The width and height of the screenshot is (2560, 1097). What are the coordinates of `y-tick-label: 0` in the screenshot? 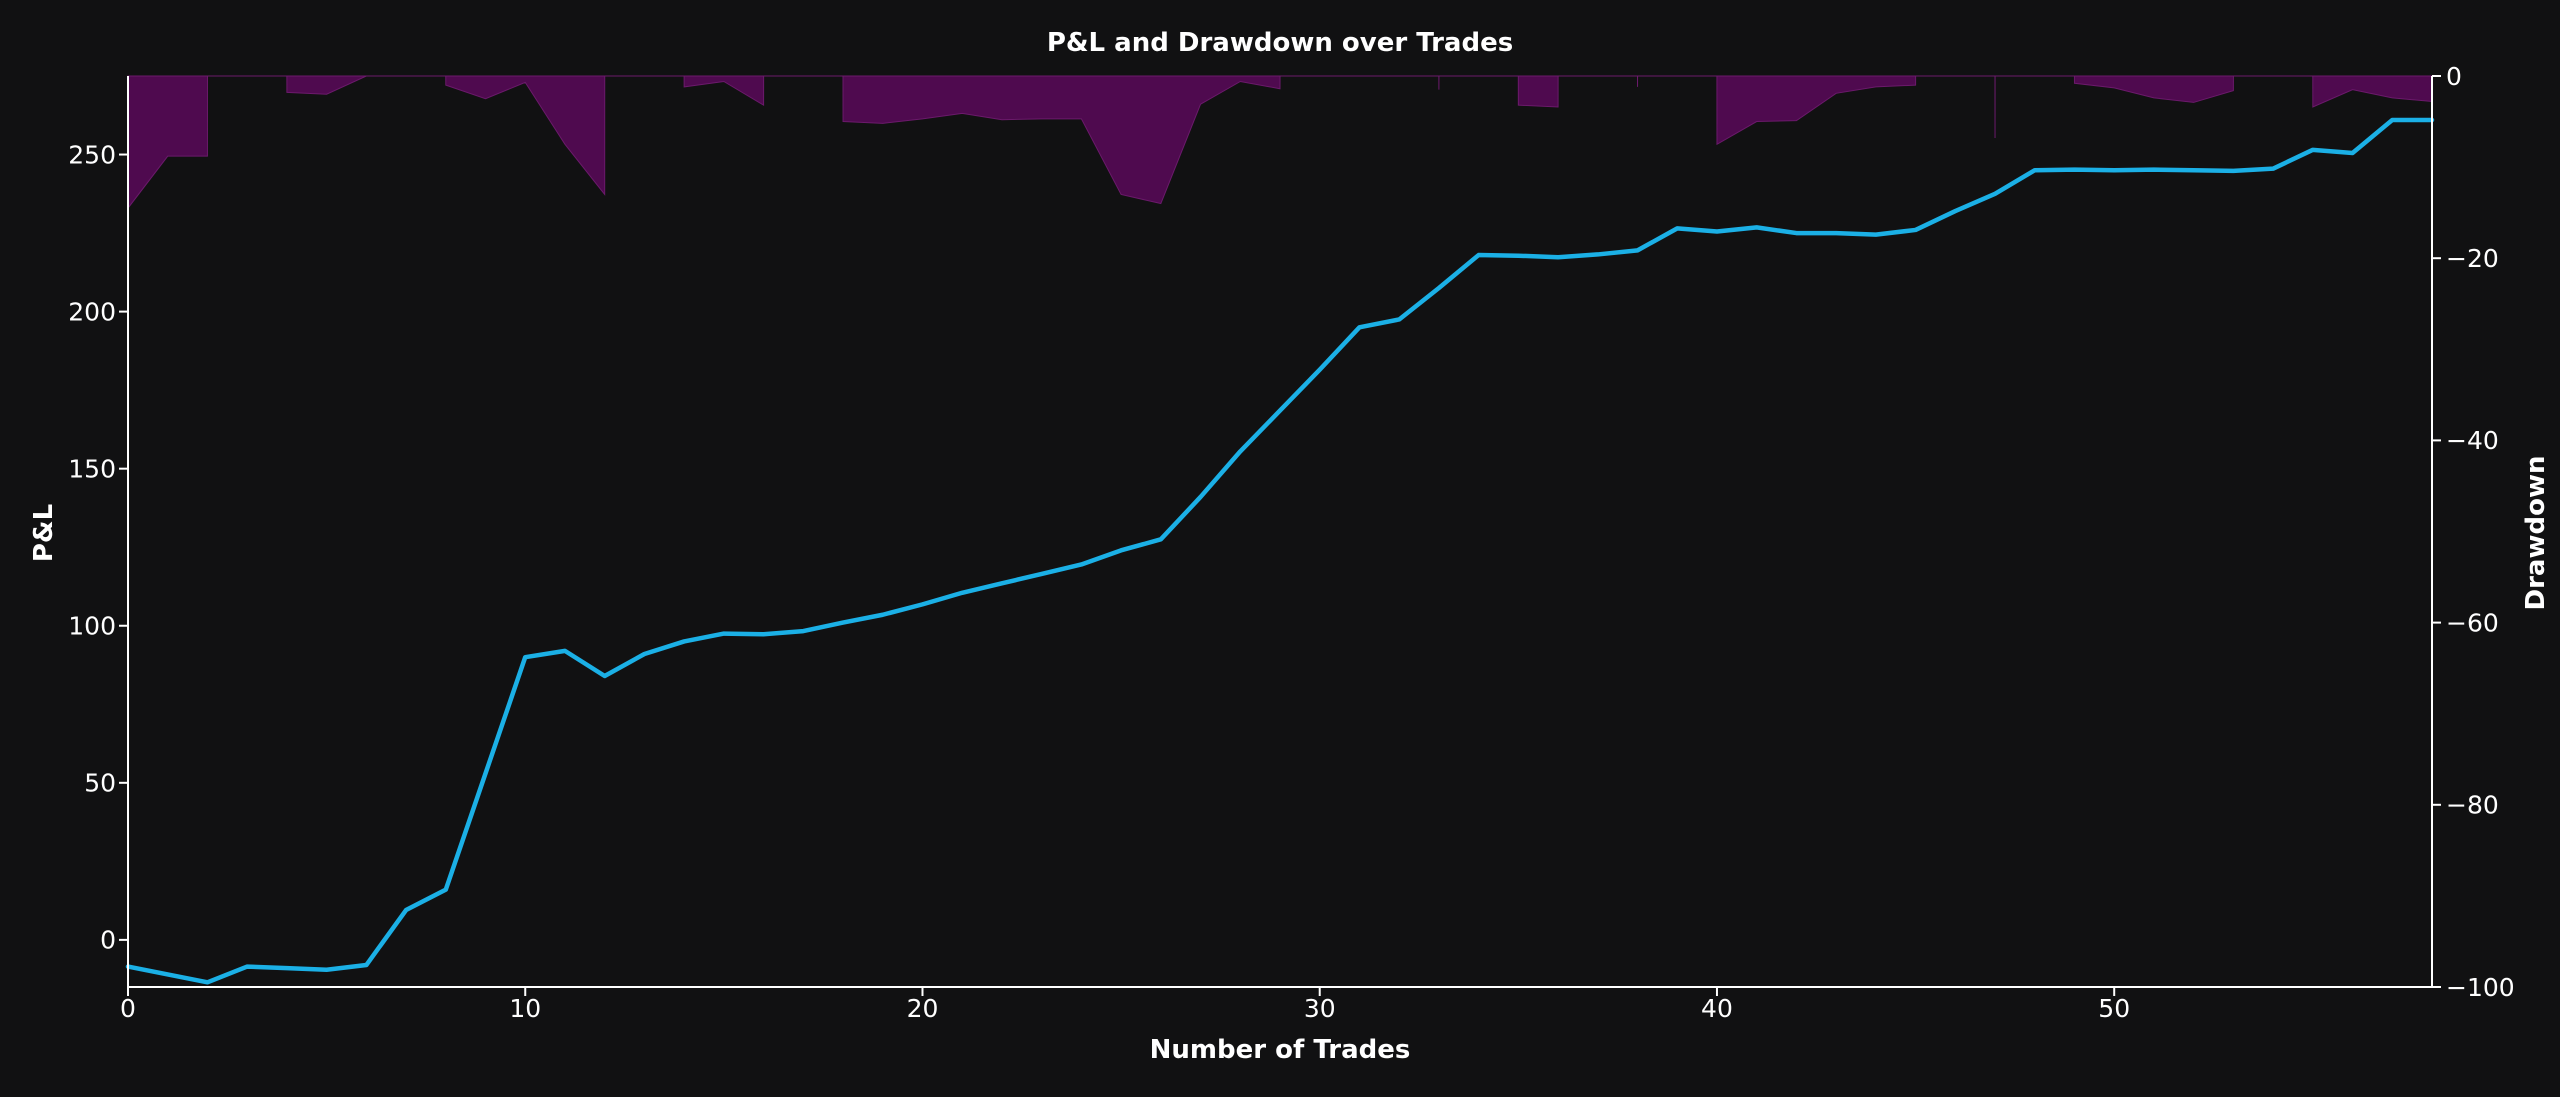 It's located at (108, 940).